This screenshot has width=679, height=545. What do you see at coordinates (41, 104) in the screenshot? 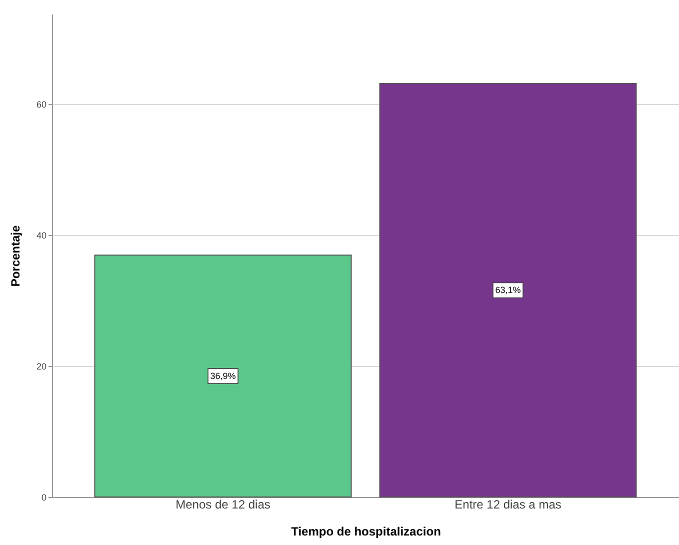
I see `y-tick-label: 60` at bounding box center [41, 104].